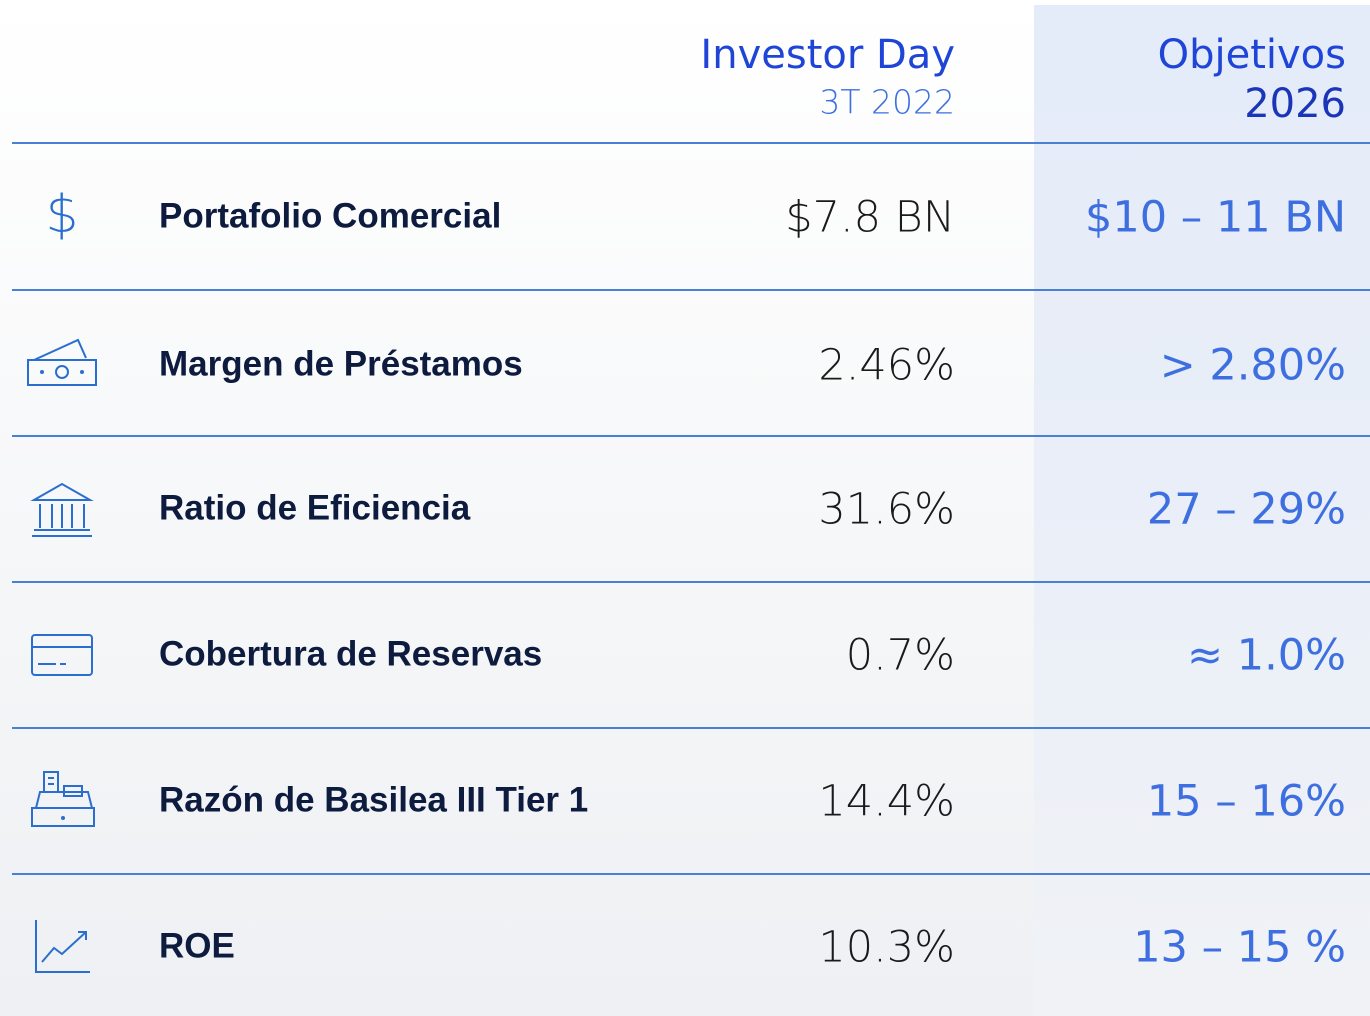 The width and height of the screenshot is (1370, 1016). I want to click on icons: $, so click(62, 579).